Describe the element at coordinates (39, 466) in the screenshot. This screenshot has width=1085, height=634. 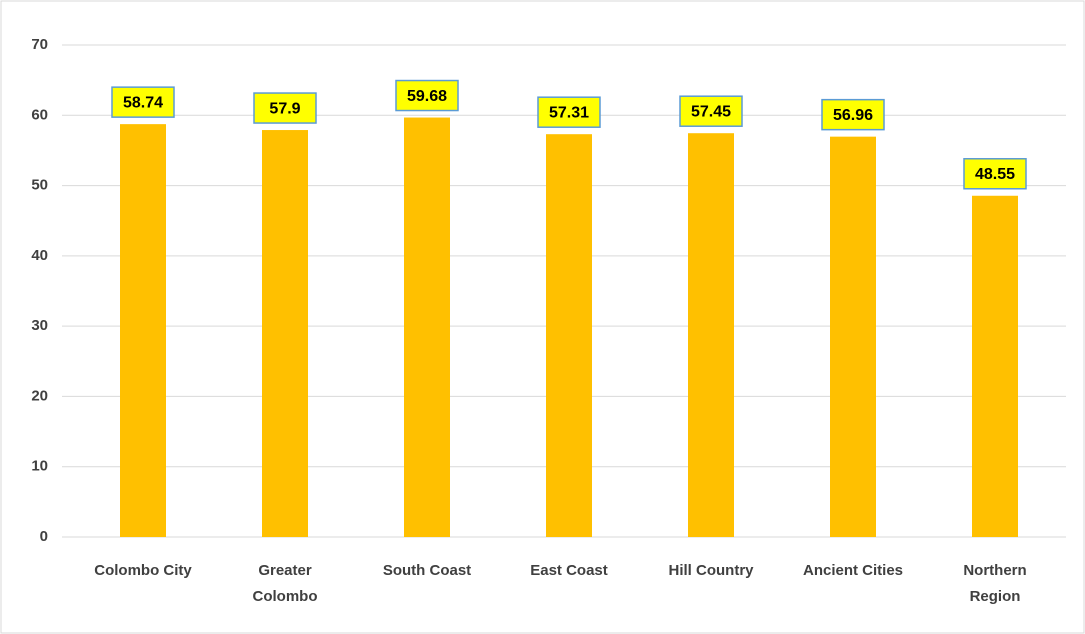
I see `y-tick-label: 10` at that location.